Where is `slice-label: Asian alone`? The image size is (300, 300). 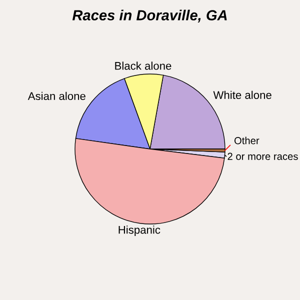
slice-label: Asian alone is located at coordinates (57, 96).